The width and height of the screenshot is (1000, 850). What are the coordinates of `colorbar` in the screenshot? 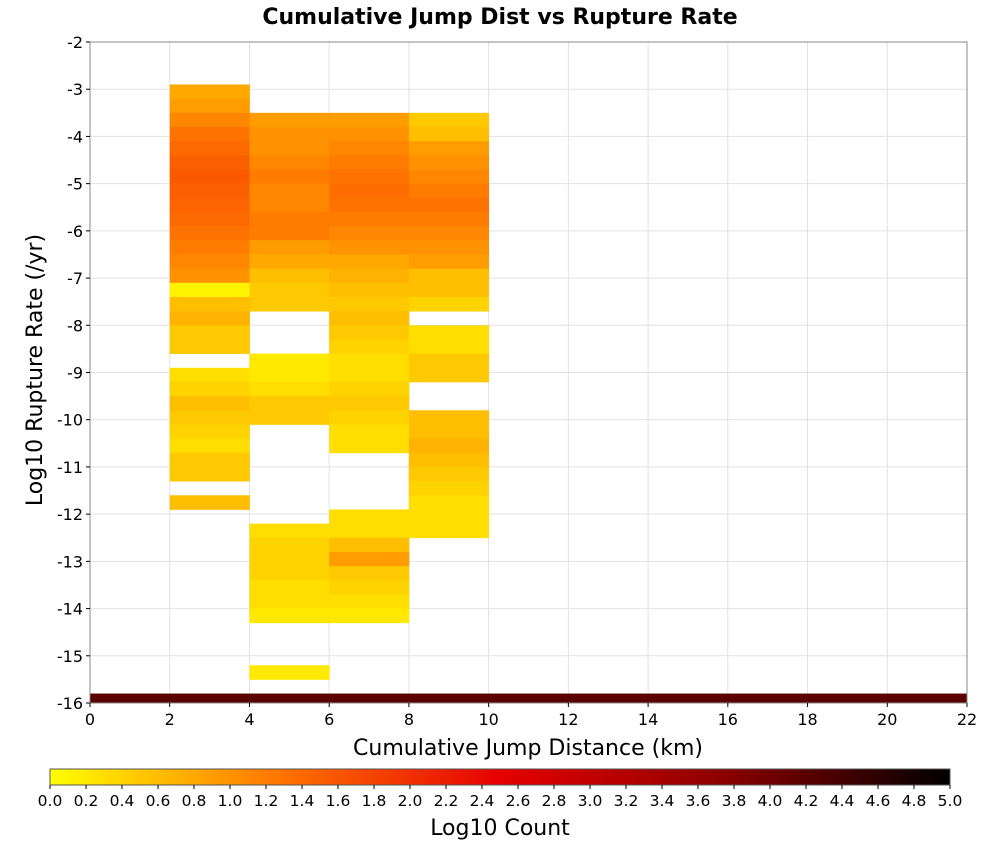 It's located at (500, 777).